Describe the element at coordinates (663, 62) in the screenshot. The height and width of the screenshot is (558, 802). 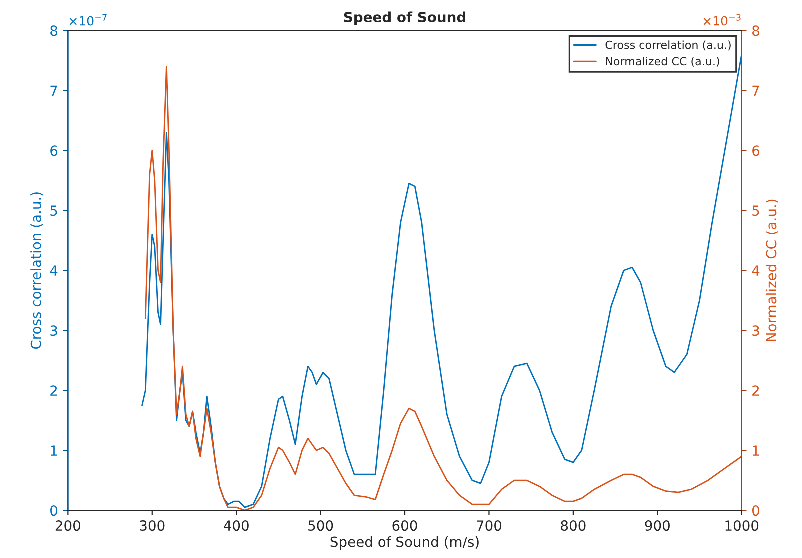
I see `legend-label: Normalized CC (a.u.)` at that location.